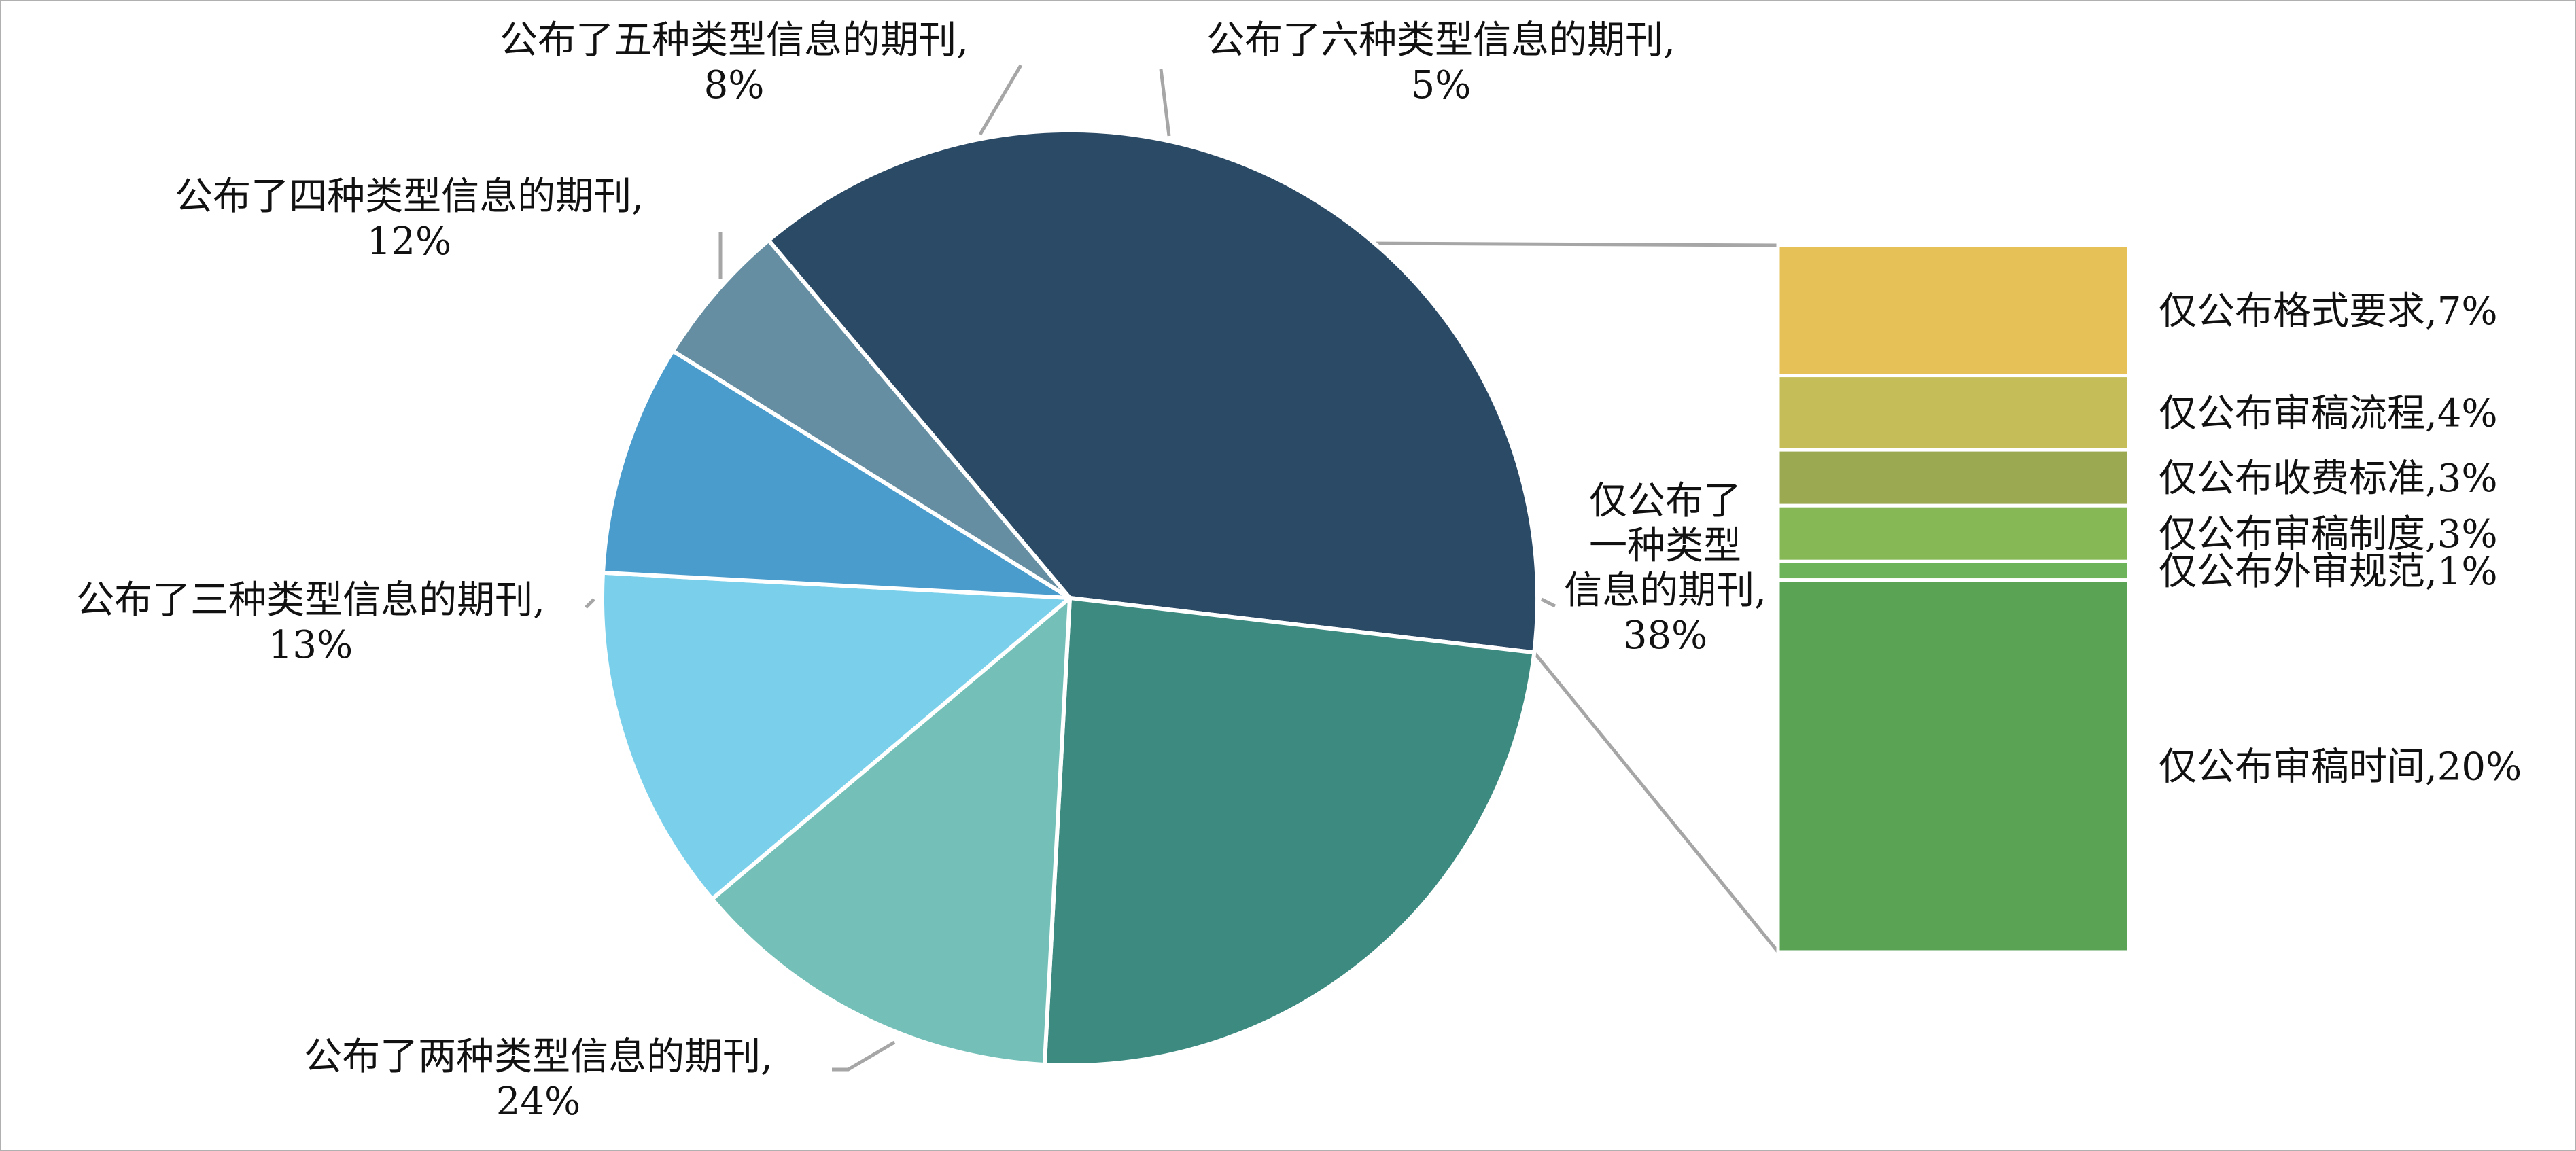 The image size is (2576, 1151). I want to click on pie-category-label-6: 公布了六种类型信息的期刊,, so click(1440, 40).